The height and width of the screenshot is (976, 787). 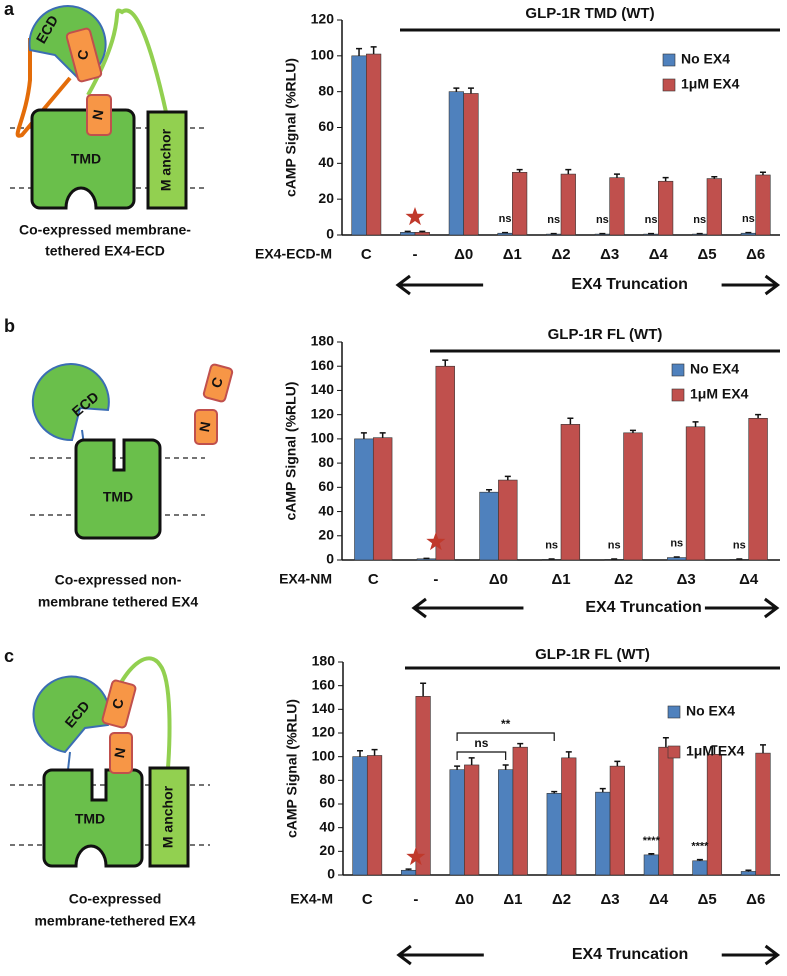 What do you see at coordinates (686, 579) in the screenshot?
I see `x-tick-label: Δ3` at bounding box center [686, 579].